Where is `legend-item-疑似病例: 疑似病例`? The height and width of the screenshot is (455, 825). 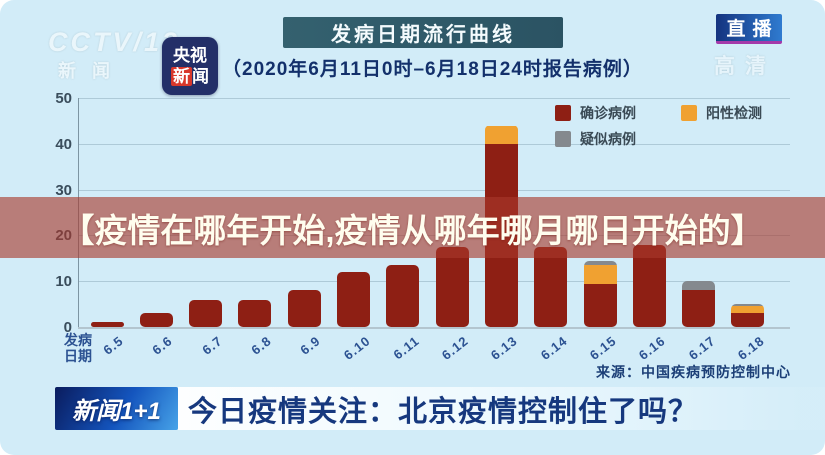
legend-item-疑似病例: 疑似病例 is located at coordinates (605, 139).